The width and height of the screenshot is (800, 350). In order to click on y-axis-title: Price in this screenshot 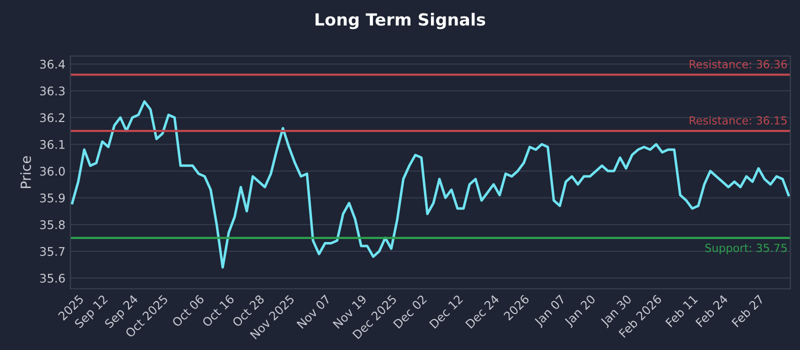, I will do `click(26, 172)`.